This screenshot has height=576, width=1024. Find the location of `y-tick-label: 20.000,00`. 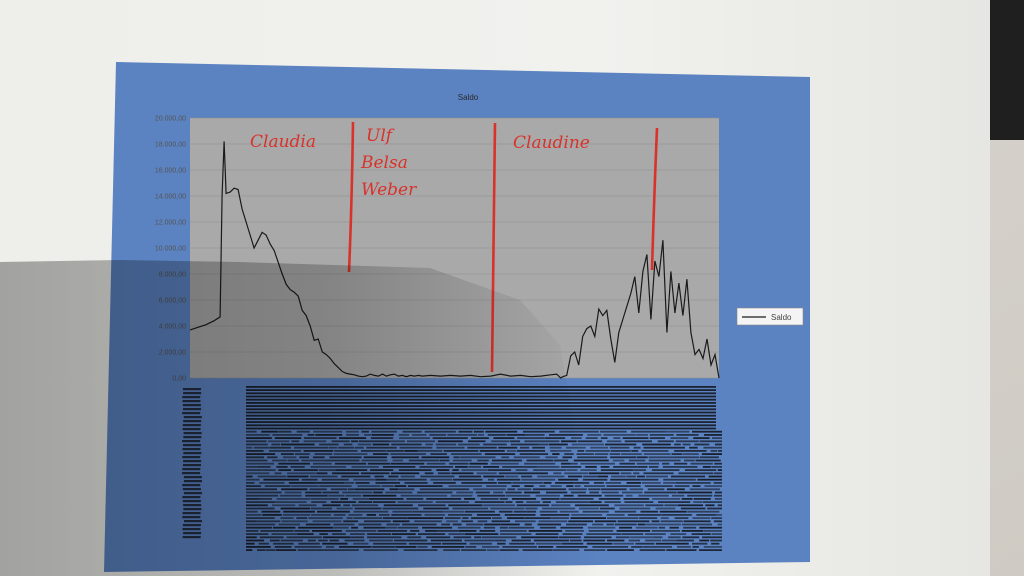

y-tick-label: 20.000,00 is located at coordinates (170, 119).